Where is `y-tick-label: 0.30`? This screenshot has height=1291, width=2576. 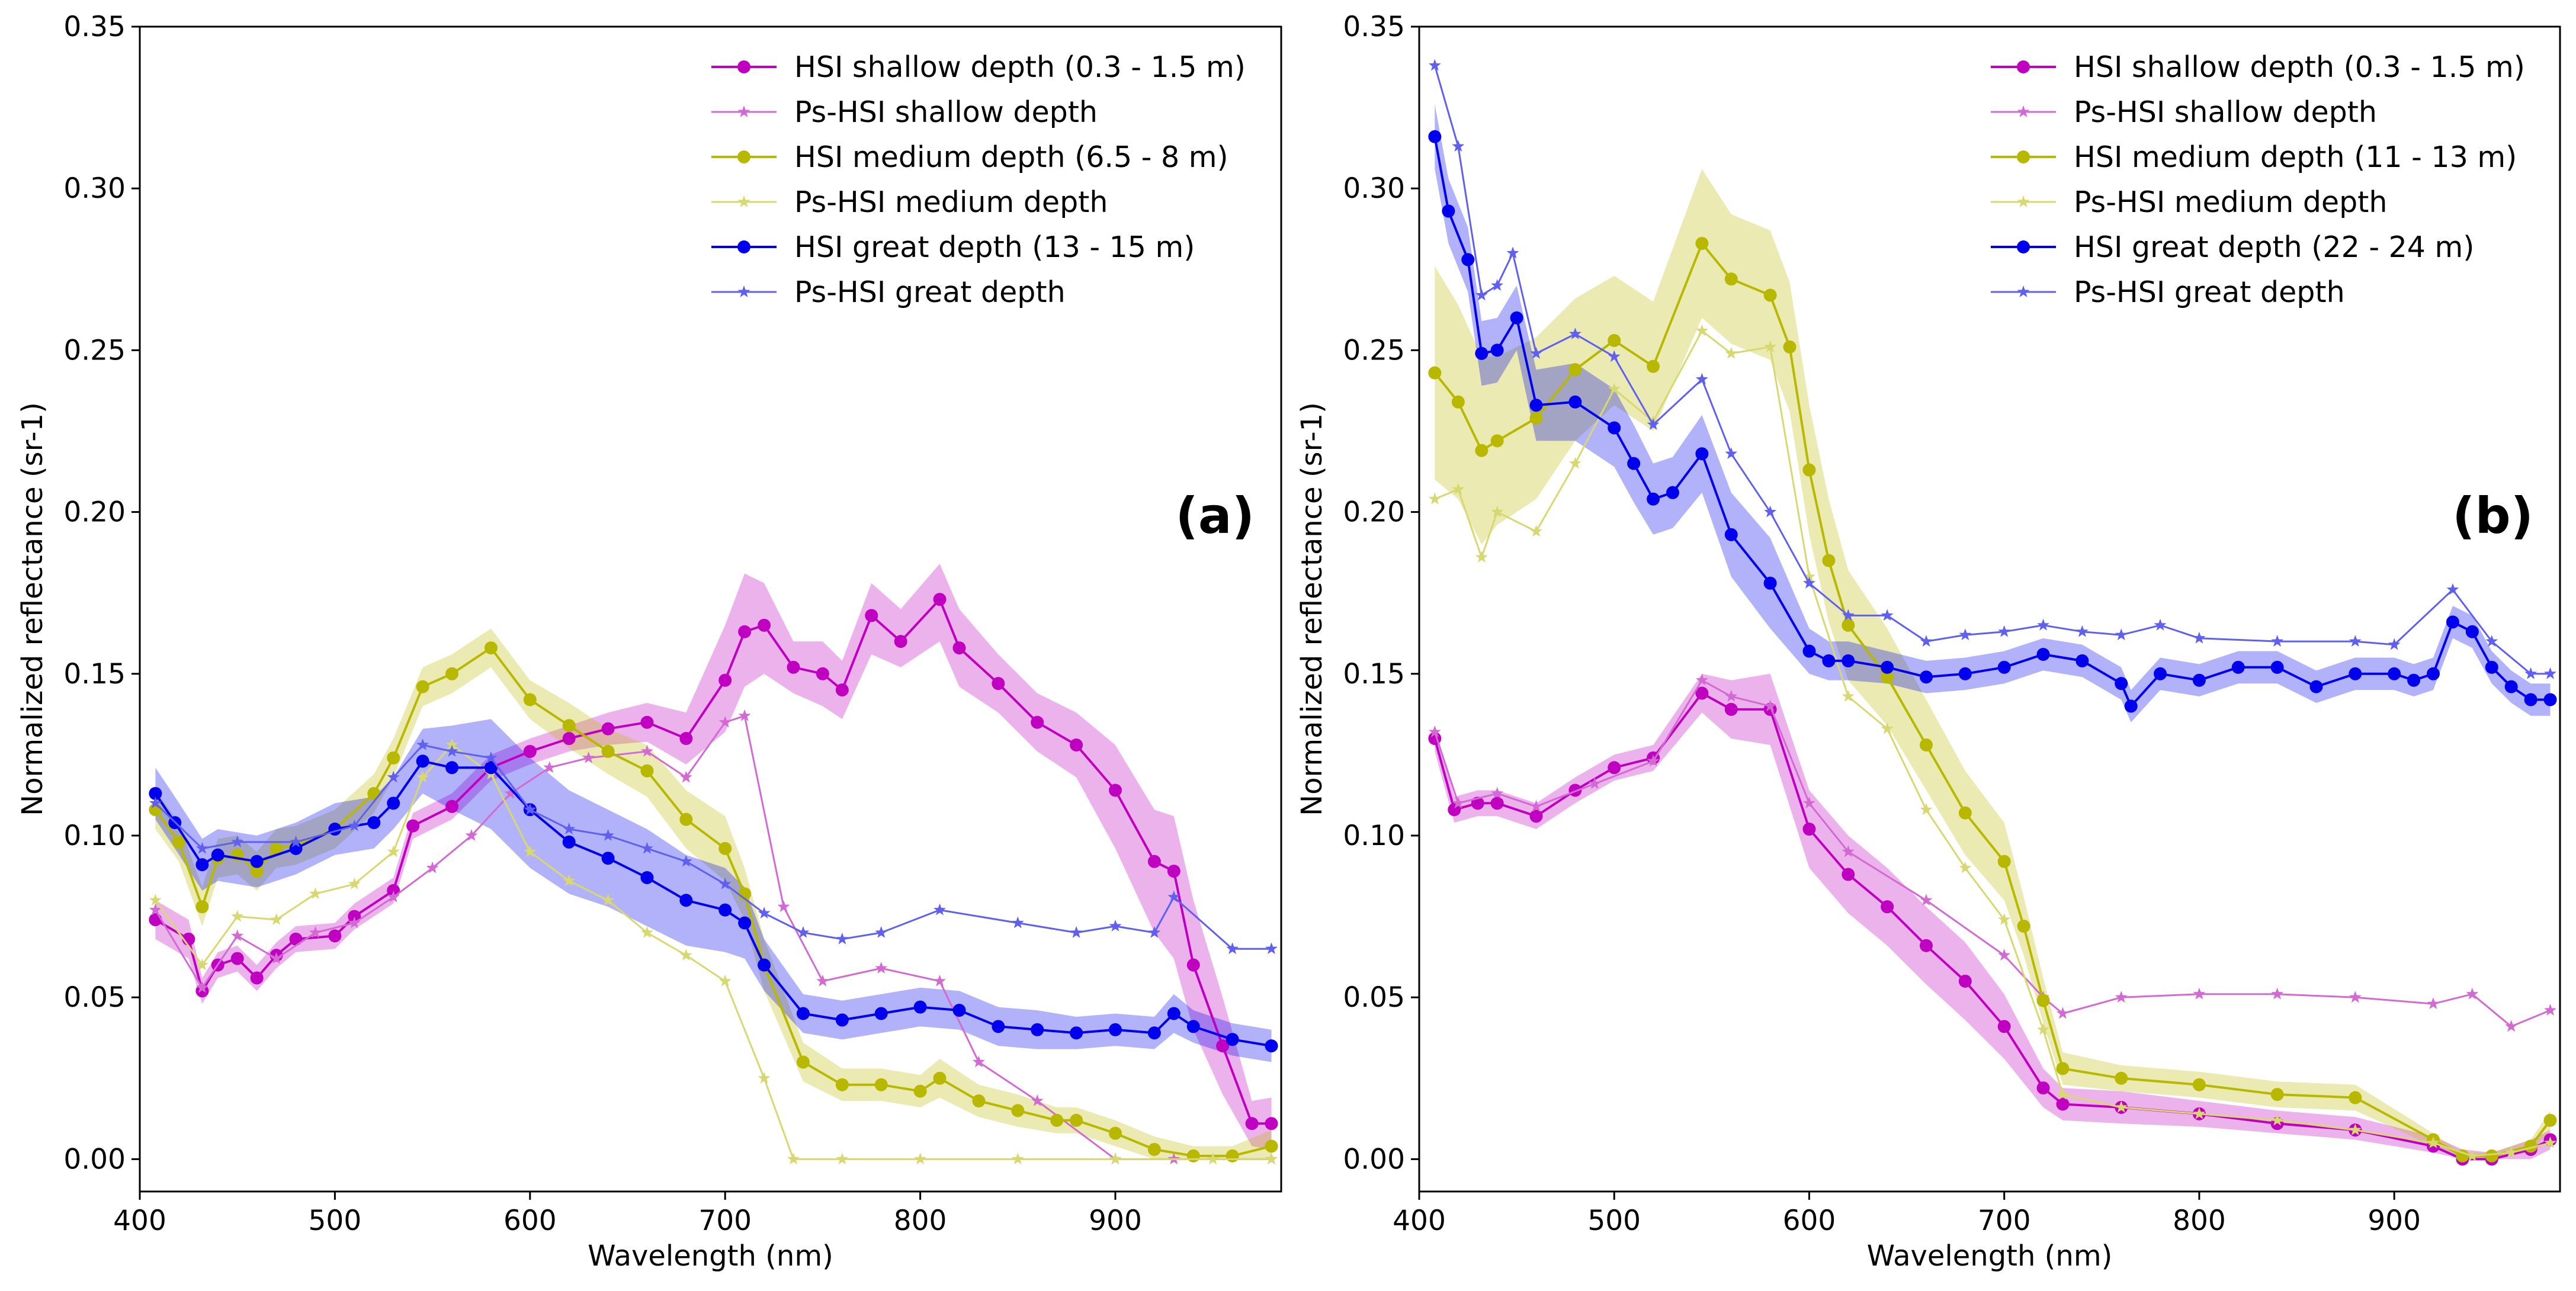 y-tick-label: 0.30 is located at coordinates (94, 188).